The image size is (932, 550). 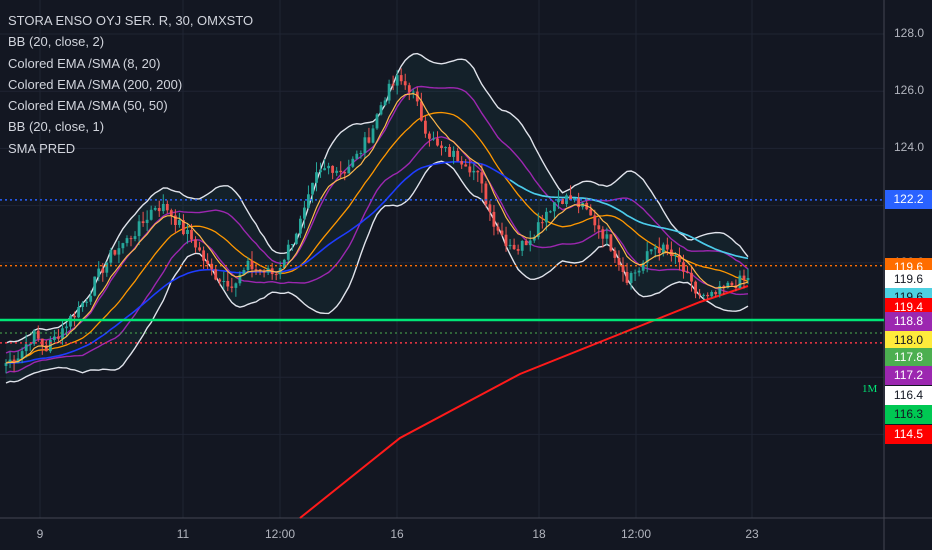 I want to click on indicator-sma-pred: SMA PRED, so click(x=42, y=148).